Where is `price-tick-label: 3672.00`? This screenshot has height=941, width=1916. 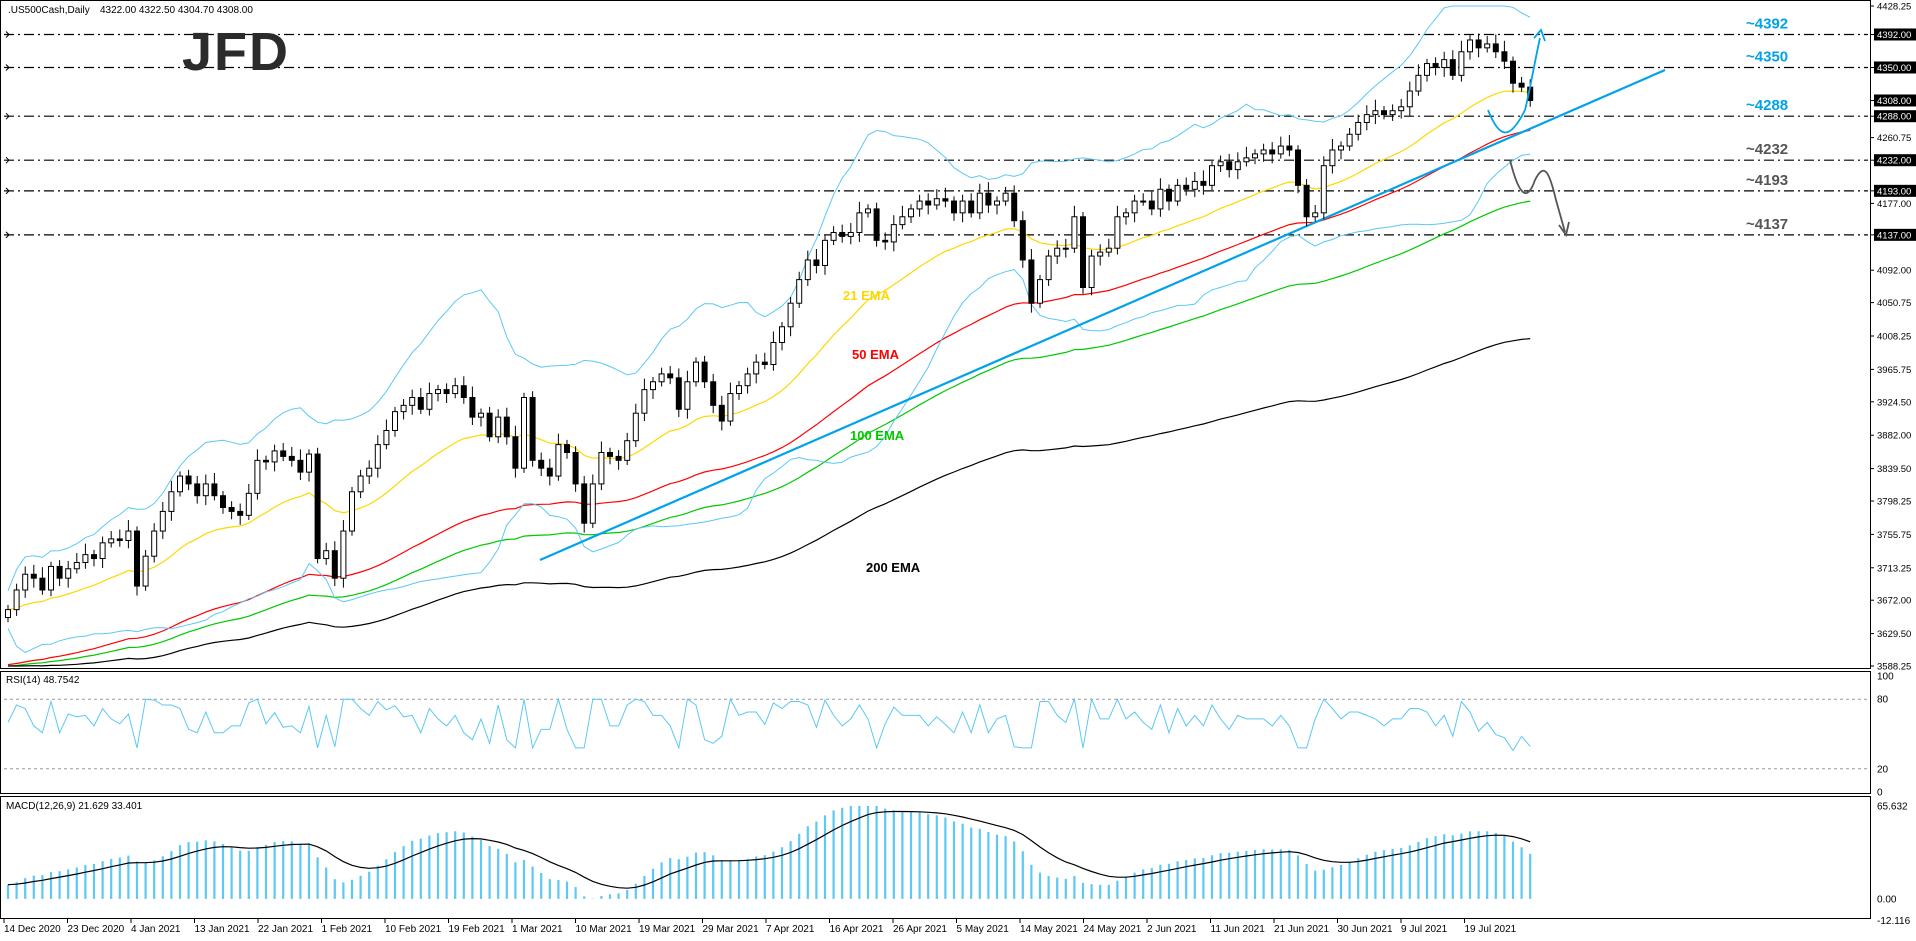 price-tick-label: 3672.00 is located at coordinates (1894, 601).